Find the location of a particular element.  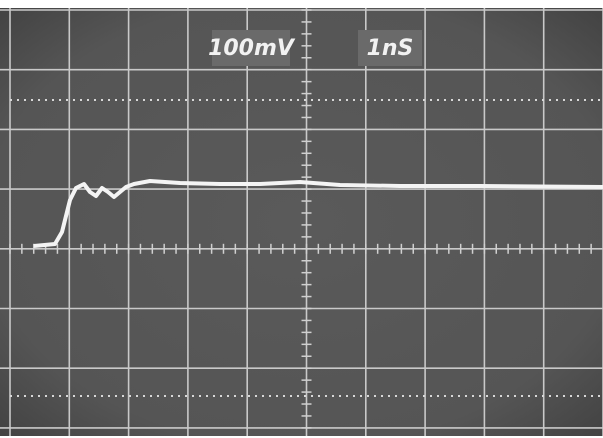

trace is located at coordinates (318, 213).